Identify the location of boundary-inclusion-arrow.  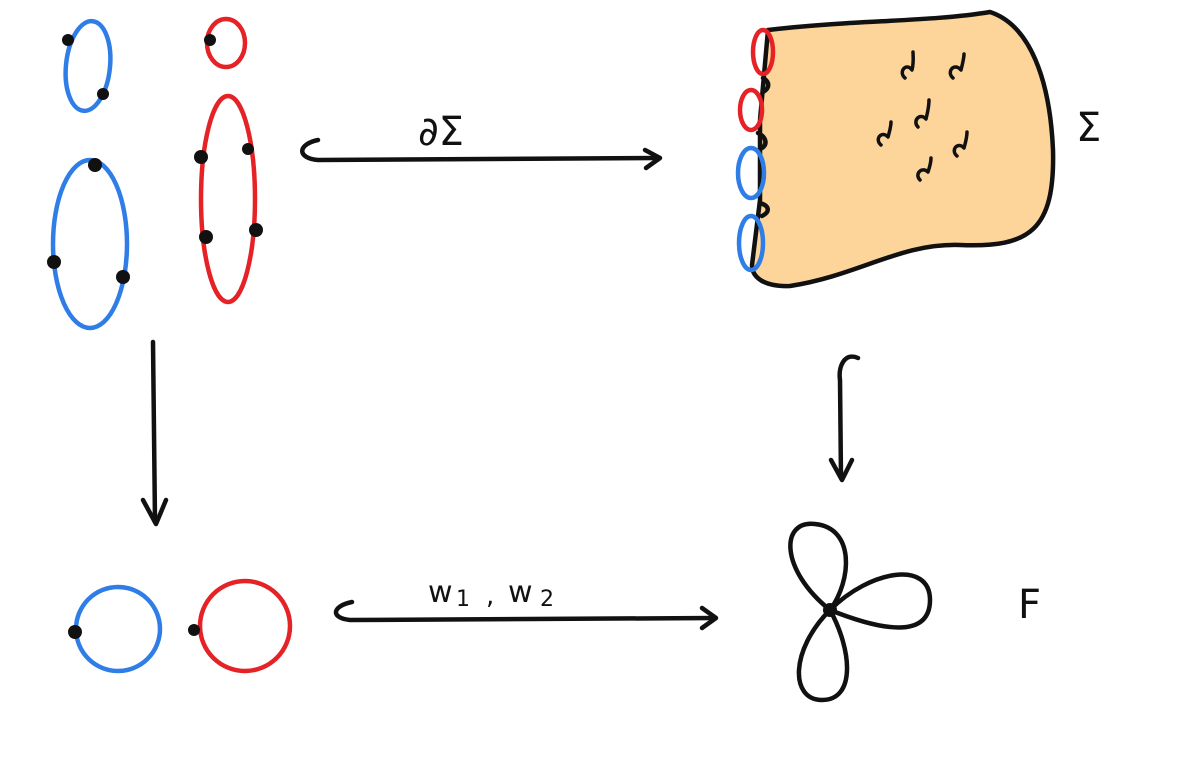
(481, 154).